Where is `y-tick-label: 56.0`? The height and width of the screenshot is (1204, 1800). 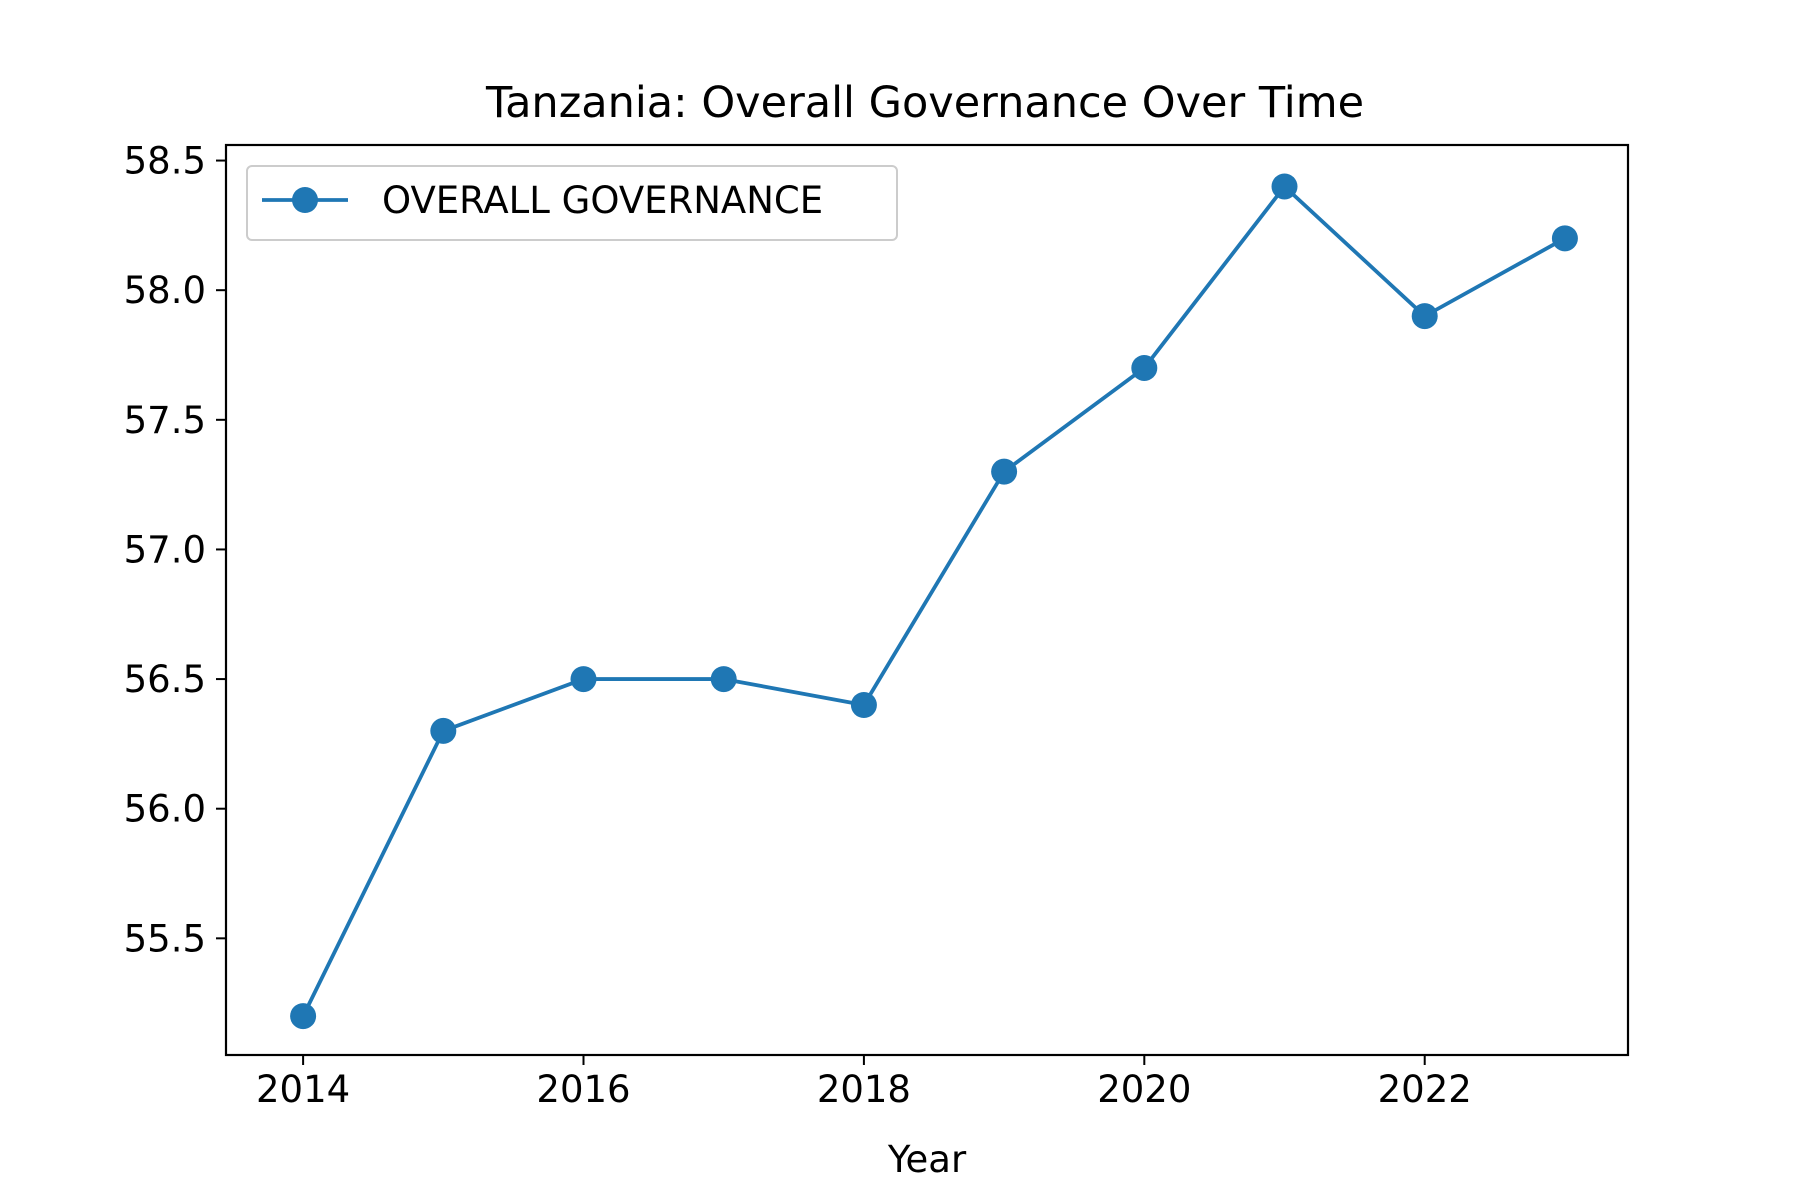 y-tick-label: 56.0 is located at coordinates (165, 809).